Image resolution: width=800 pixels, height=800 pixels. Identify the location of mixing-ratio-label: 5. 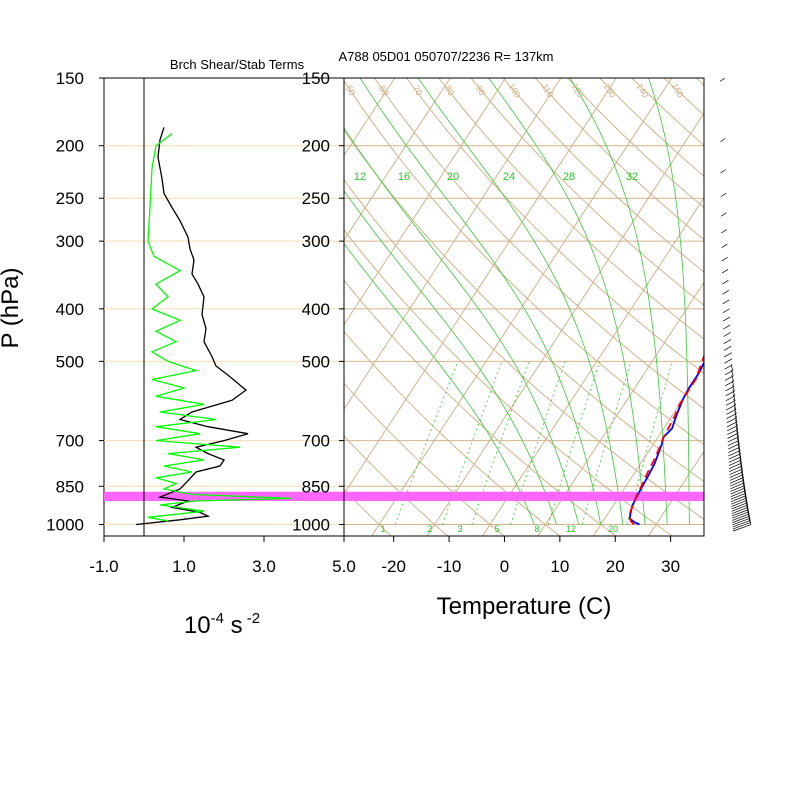
(496, 529).